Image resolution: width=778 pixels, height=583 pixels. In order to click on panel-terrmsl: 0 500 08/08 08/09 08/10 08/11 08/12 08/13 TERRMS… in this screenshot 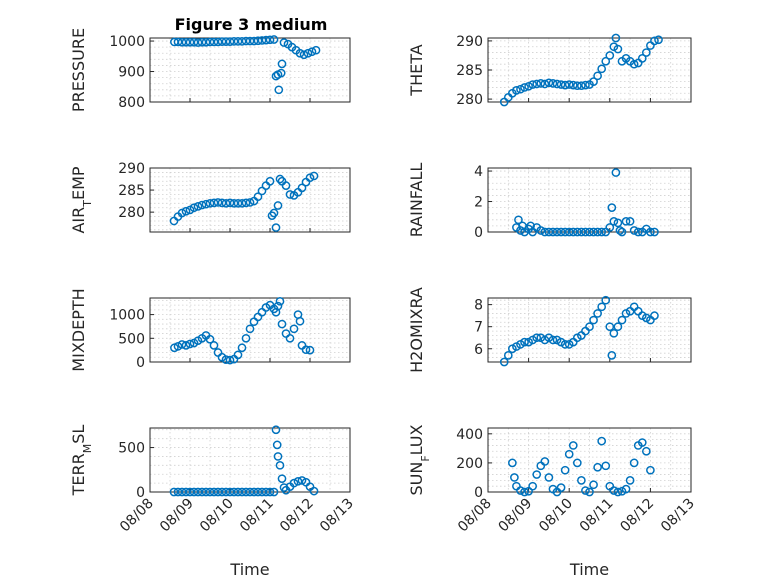, I will do `click(213, 502)`.